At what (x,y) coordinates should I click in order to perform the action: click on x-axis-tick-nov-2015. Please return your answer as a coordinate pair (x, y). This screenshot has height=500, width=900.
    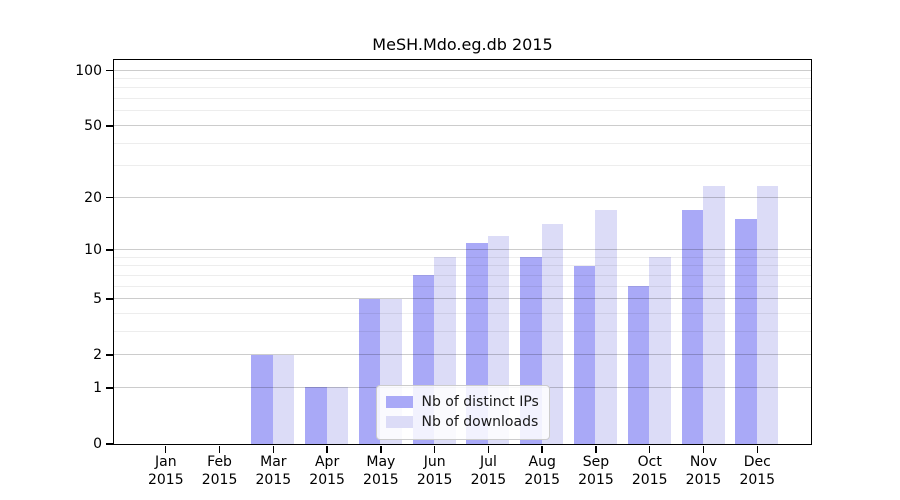
    Looking at the image, I should click on (703, 449).